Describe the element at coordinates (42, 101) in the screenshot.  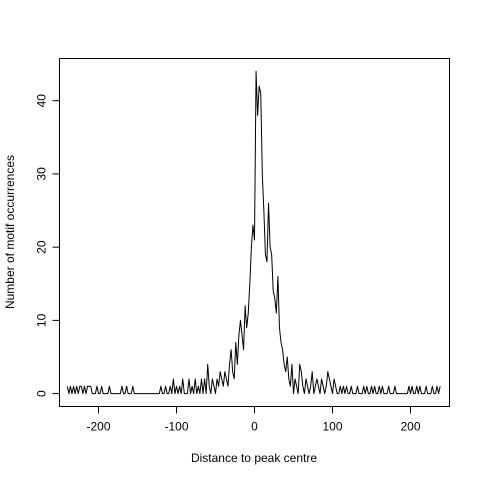
I see `y-tick-label: 40` at that location.